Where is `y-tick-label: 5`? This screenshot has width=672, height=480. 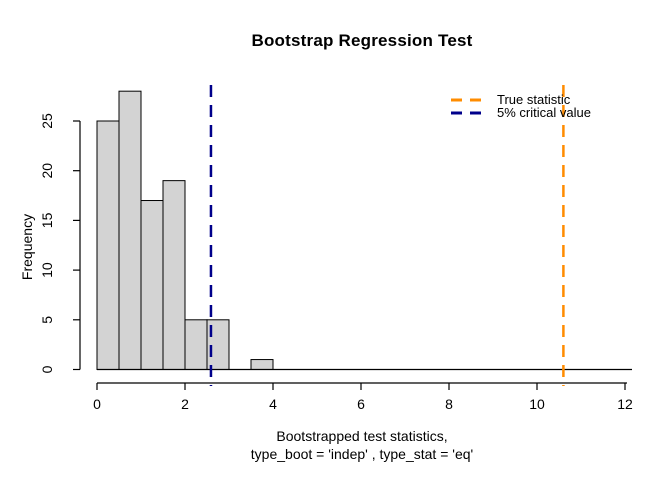
y-tick-label: 5 is located at coordinates (47, 320).